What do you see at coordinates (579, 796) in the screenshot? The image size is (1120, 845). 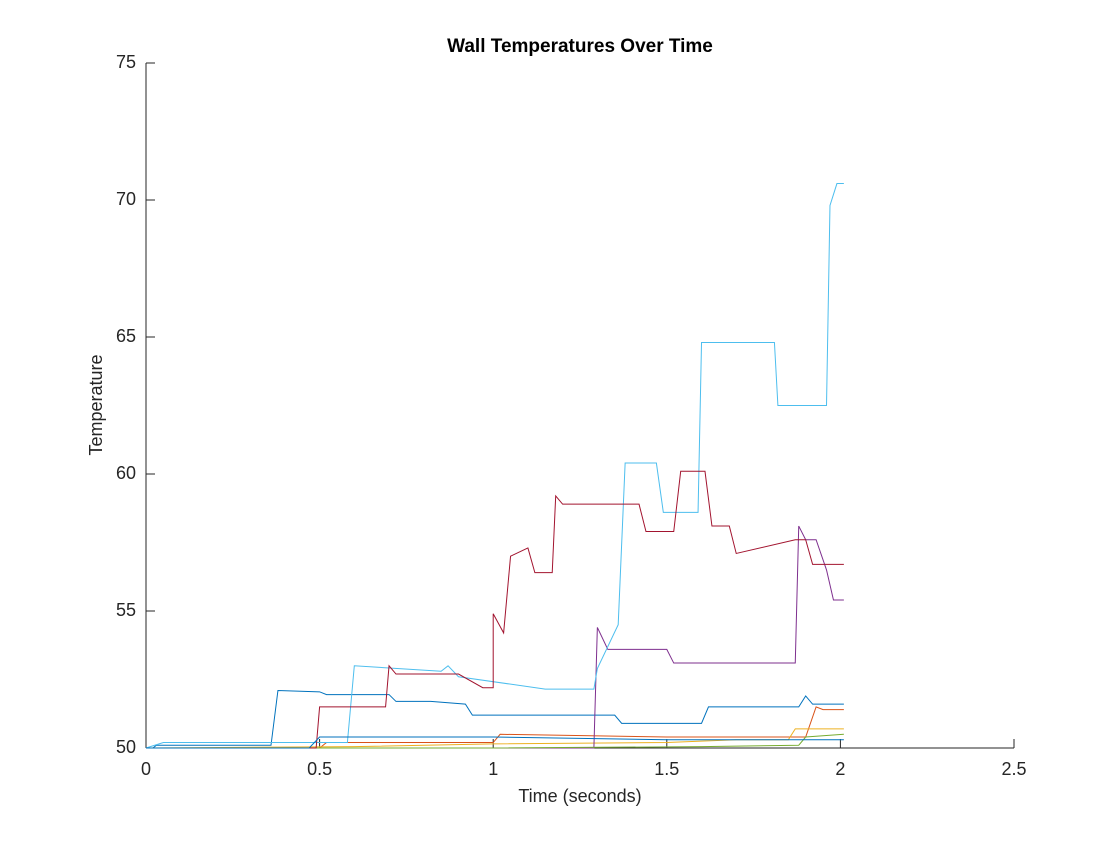 I see `x-axis-label: Time (seconds)` at bounding box center [579, 796].